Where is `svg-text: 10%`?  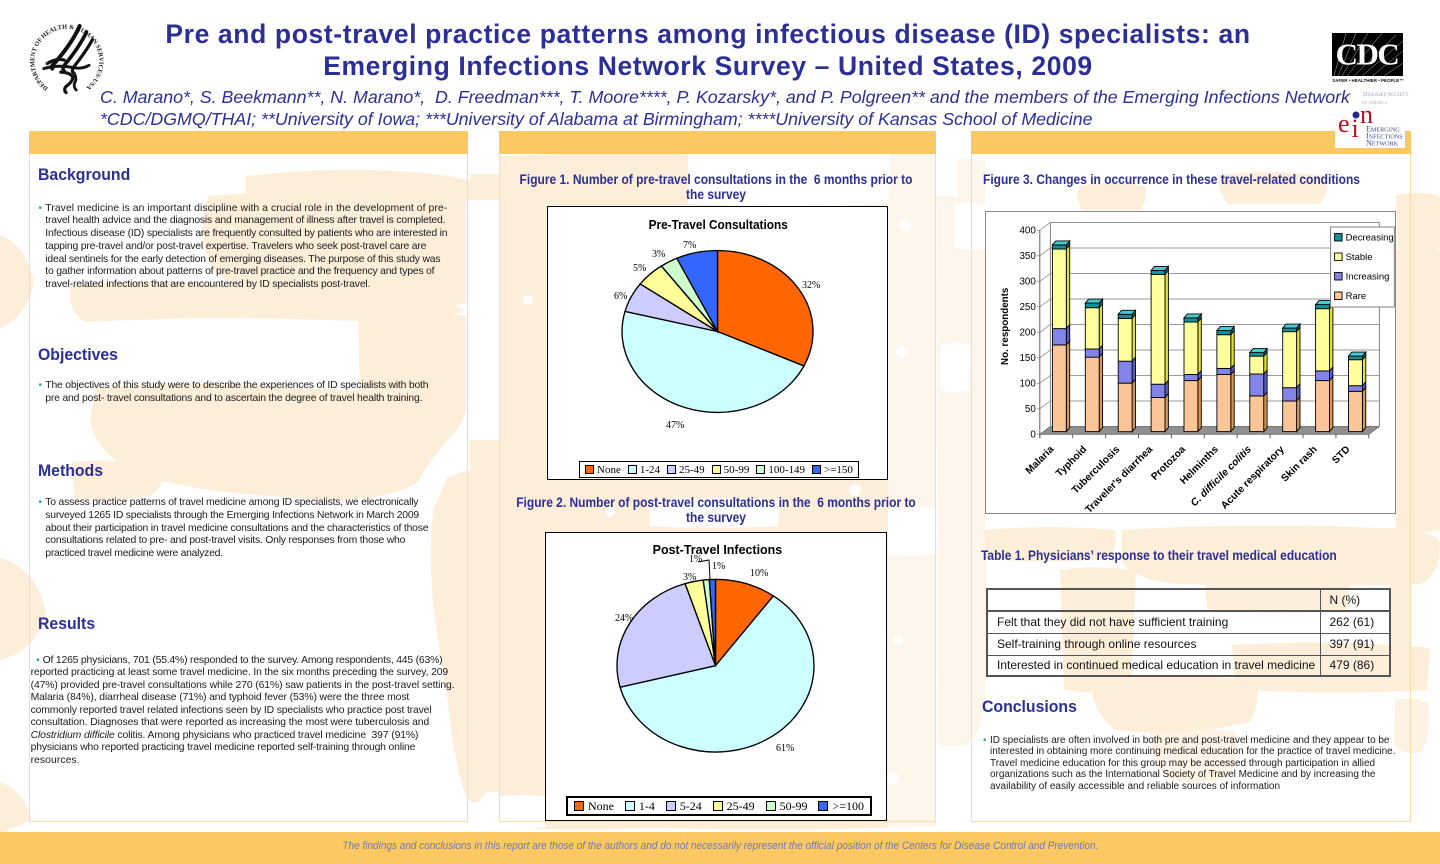 svg-text: 10% is located at coordinates (759, 573).